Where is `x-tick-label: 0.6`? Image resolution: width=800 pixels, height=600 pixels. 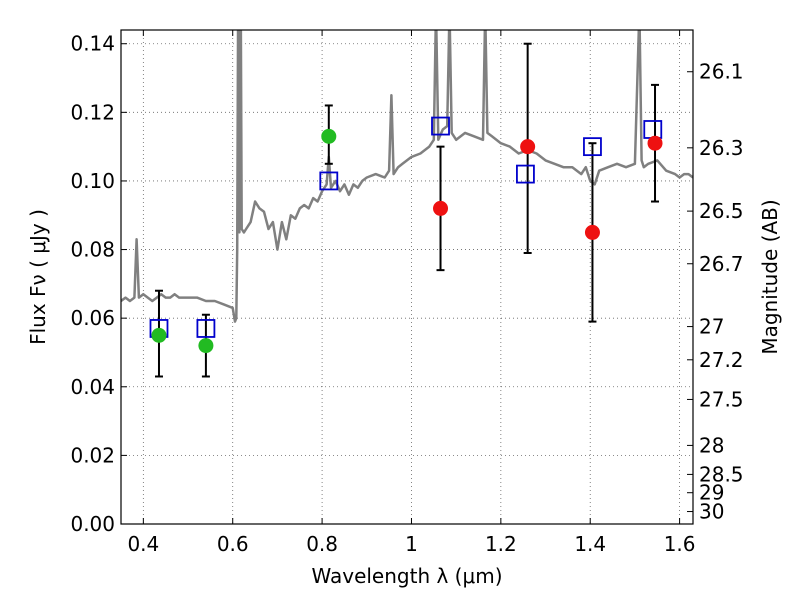
x-tick-label: 0.6 is located at coordinates (233, 544).